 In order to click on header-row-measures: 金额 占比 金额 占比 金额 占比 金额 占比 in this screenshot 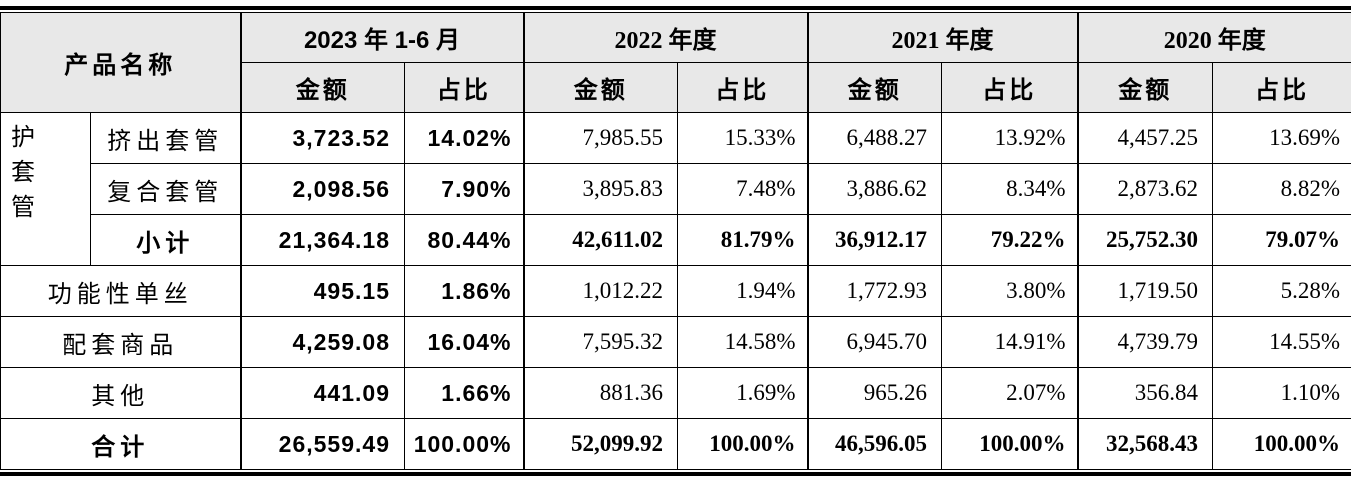, I will do `click(676, 87)`.